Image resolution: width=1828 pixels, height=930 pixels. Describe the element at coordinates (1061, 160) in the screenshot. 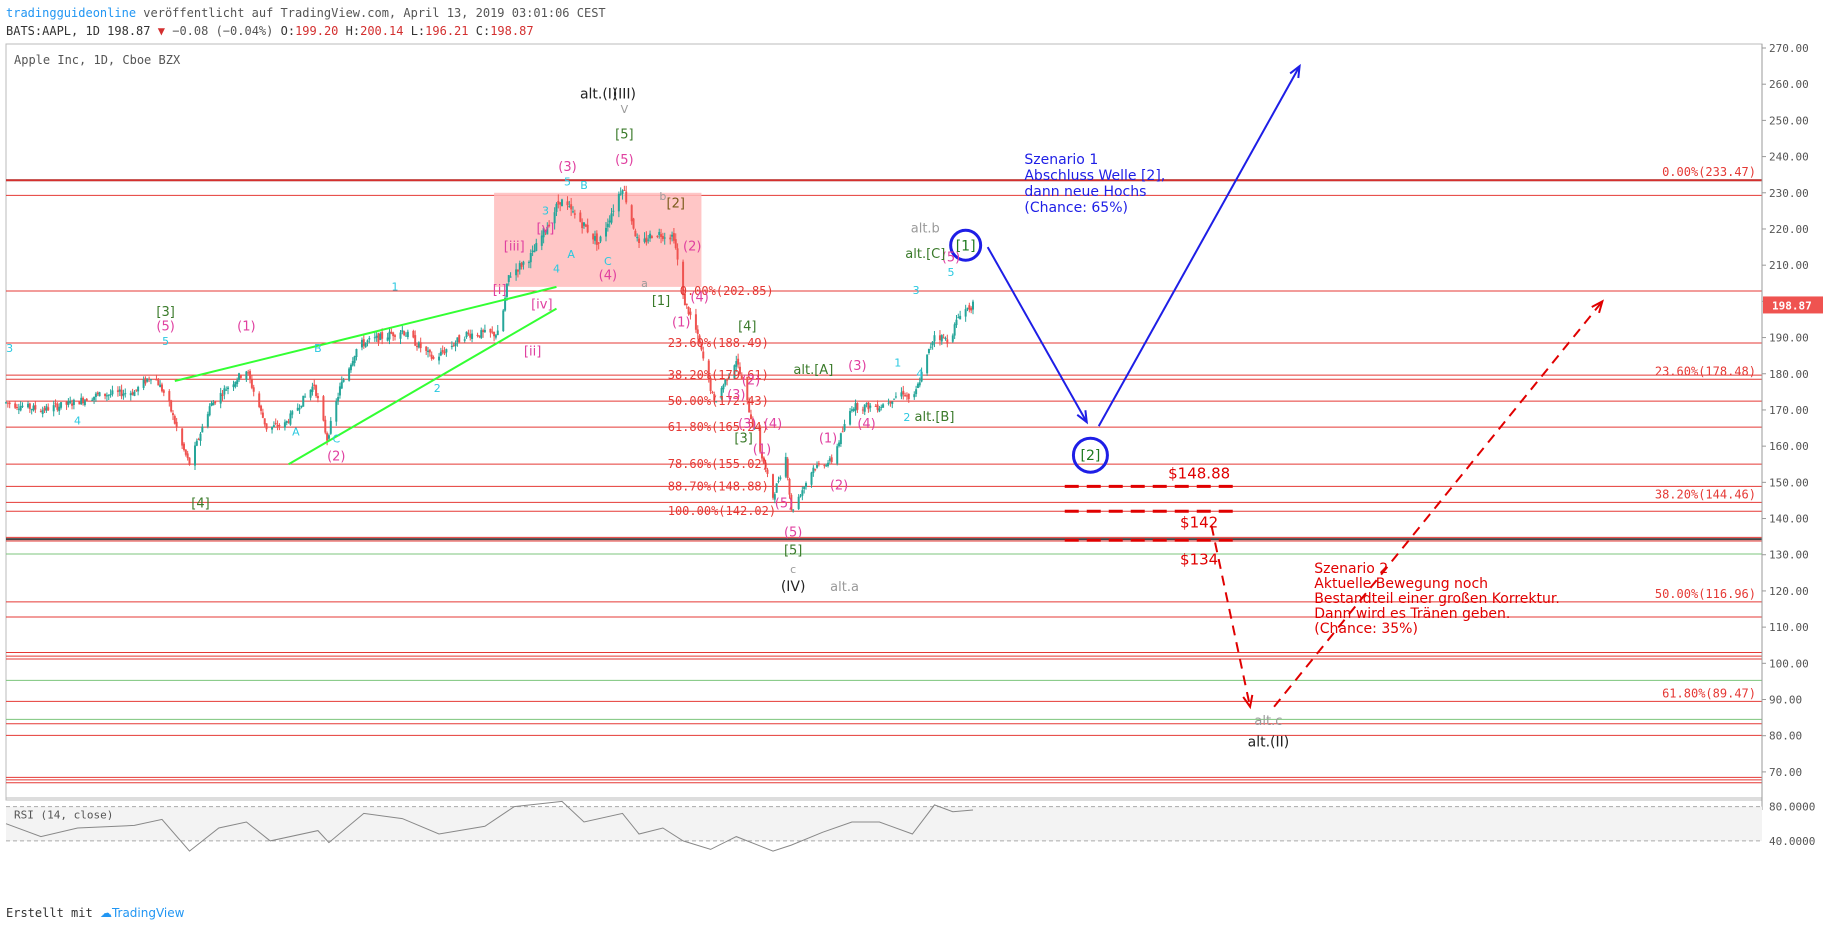

I see `scenario1-text: Szenario 1` at that location.